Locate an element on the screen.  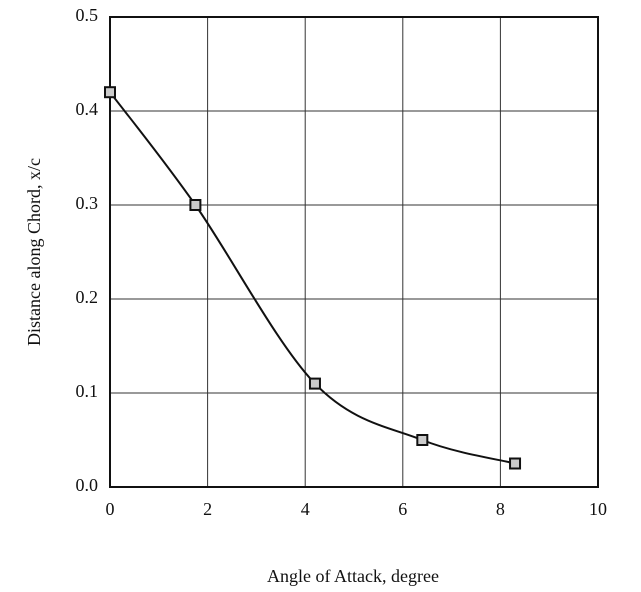
x-tick-label: 4 is located at coordinates (305, 509).